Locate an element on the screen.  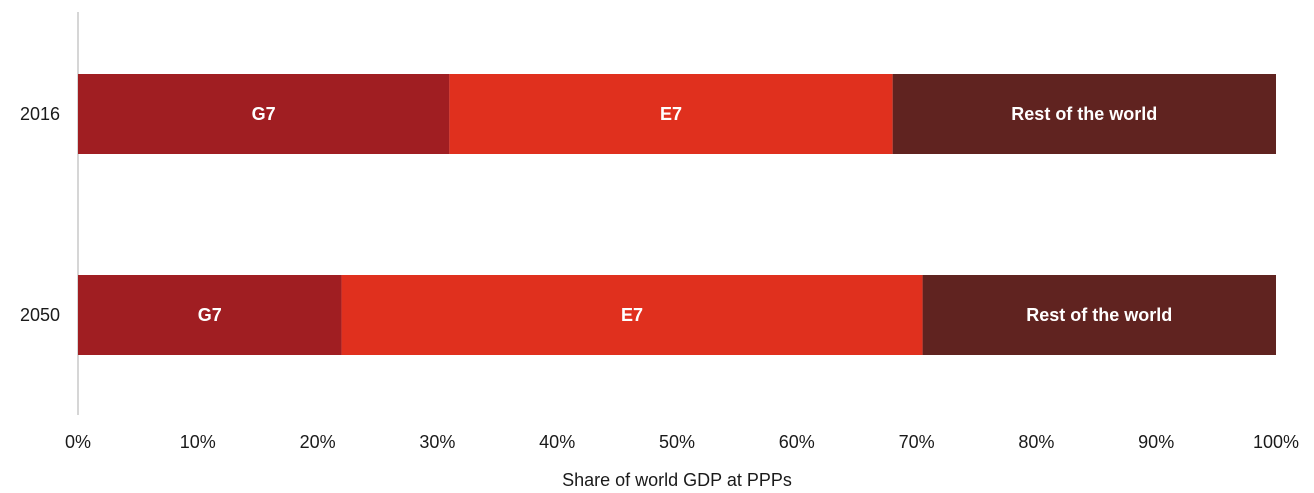
x-tick-label-8: 80% is located at coordinates (1036, 442).